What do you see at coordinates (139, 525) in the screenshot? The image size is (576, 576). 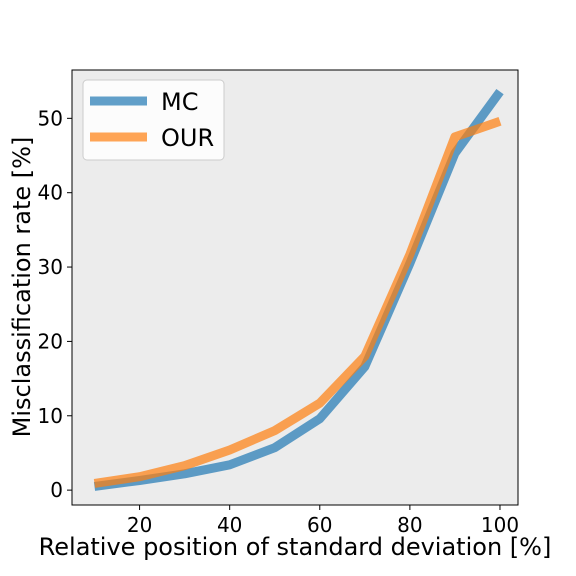 I see `x-tick-label: 20` at bounding box center [139, 525].